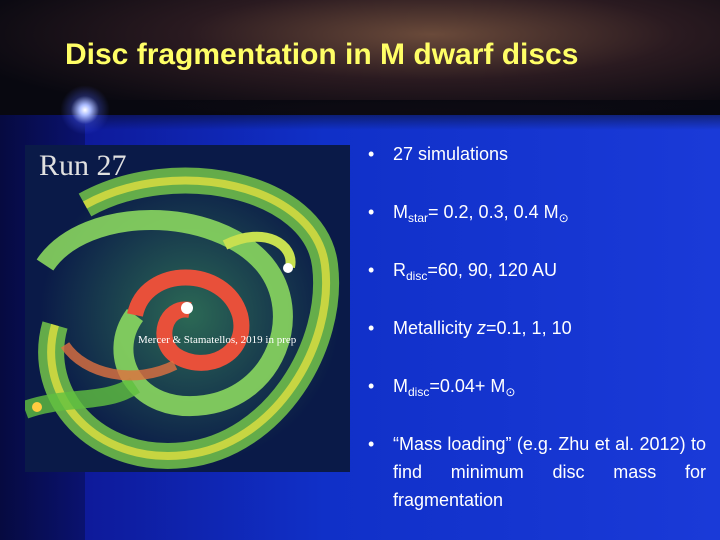 This screenshot has width=720, height=540. What do you see at coordinates (360, 115) in the screenshot?
I see `space-fade` at bounding box center [360, 115].